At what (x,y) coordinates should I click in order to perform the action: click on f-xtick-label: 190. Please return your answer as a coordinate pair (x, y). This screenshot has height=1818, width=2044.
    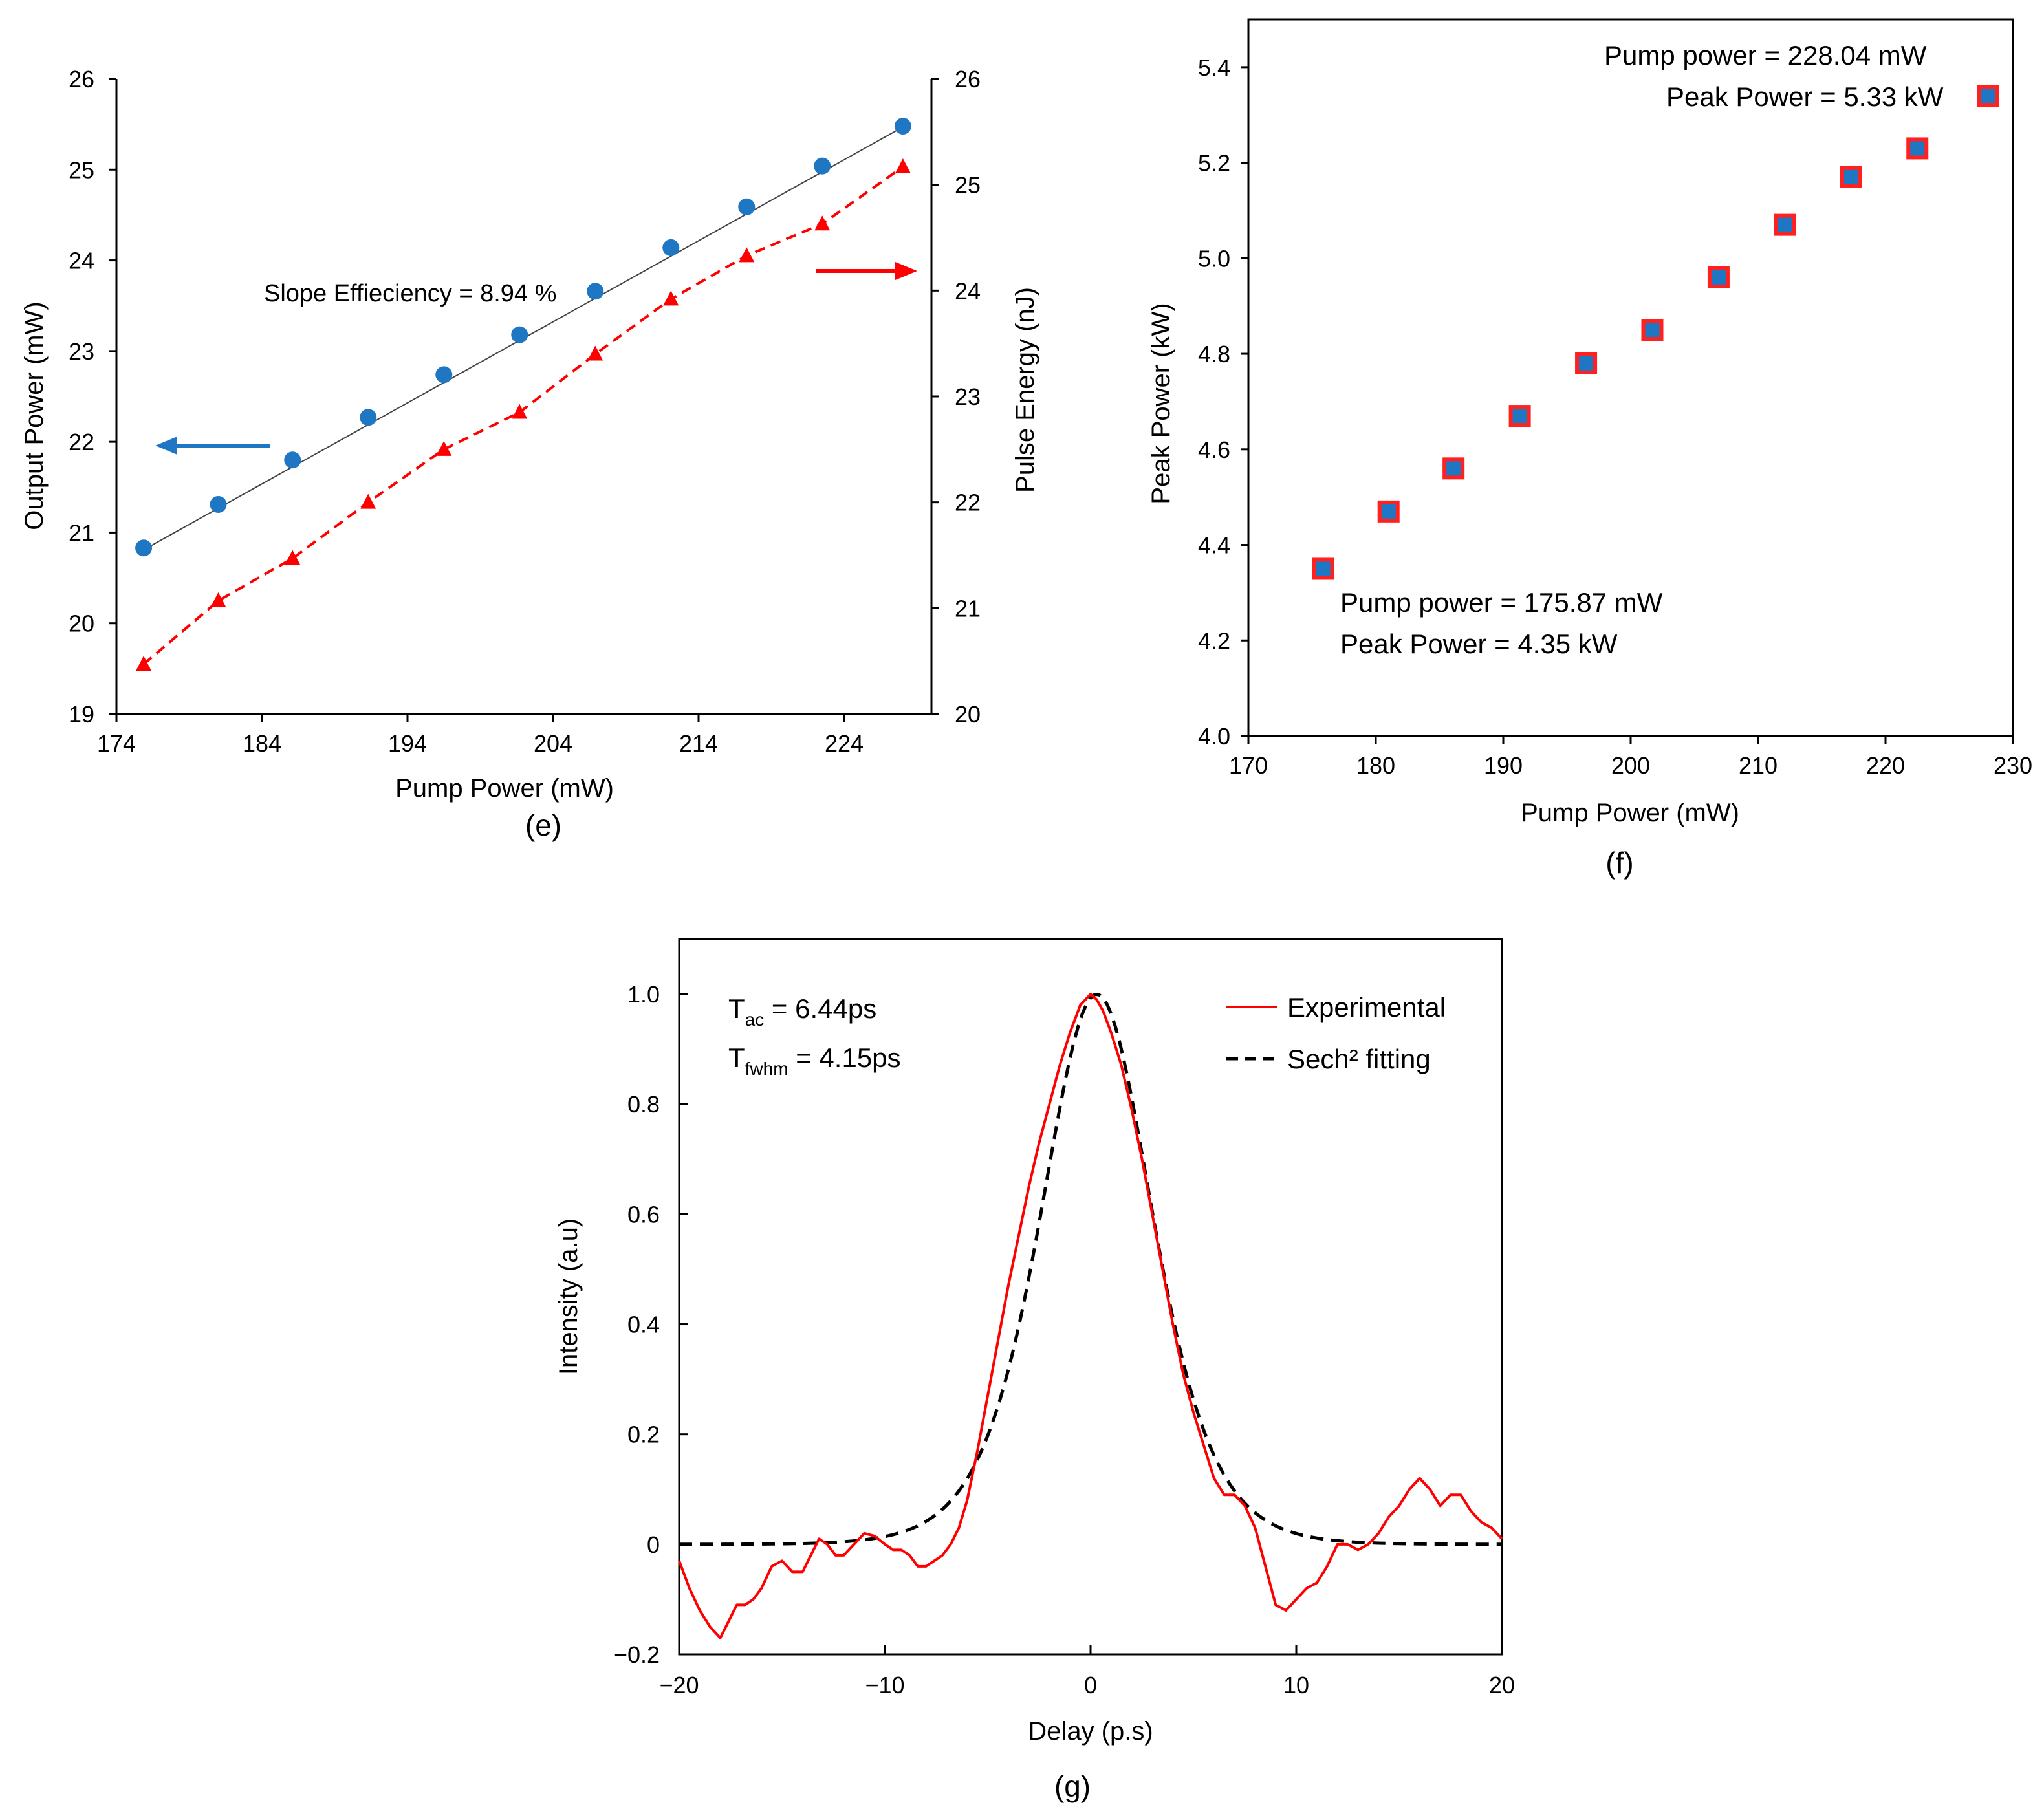
    Looking at the image, I should click on (1504, 766).